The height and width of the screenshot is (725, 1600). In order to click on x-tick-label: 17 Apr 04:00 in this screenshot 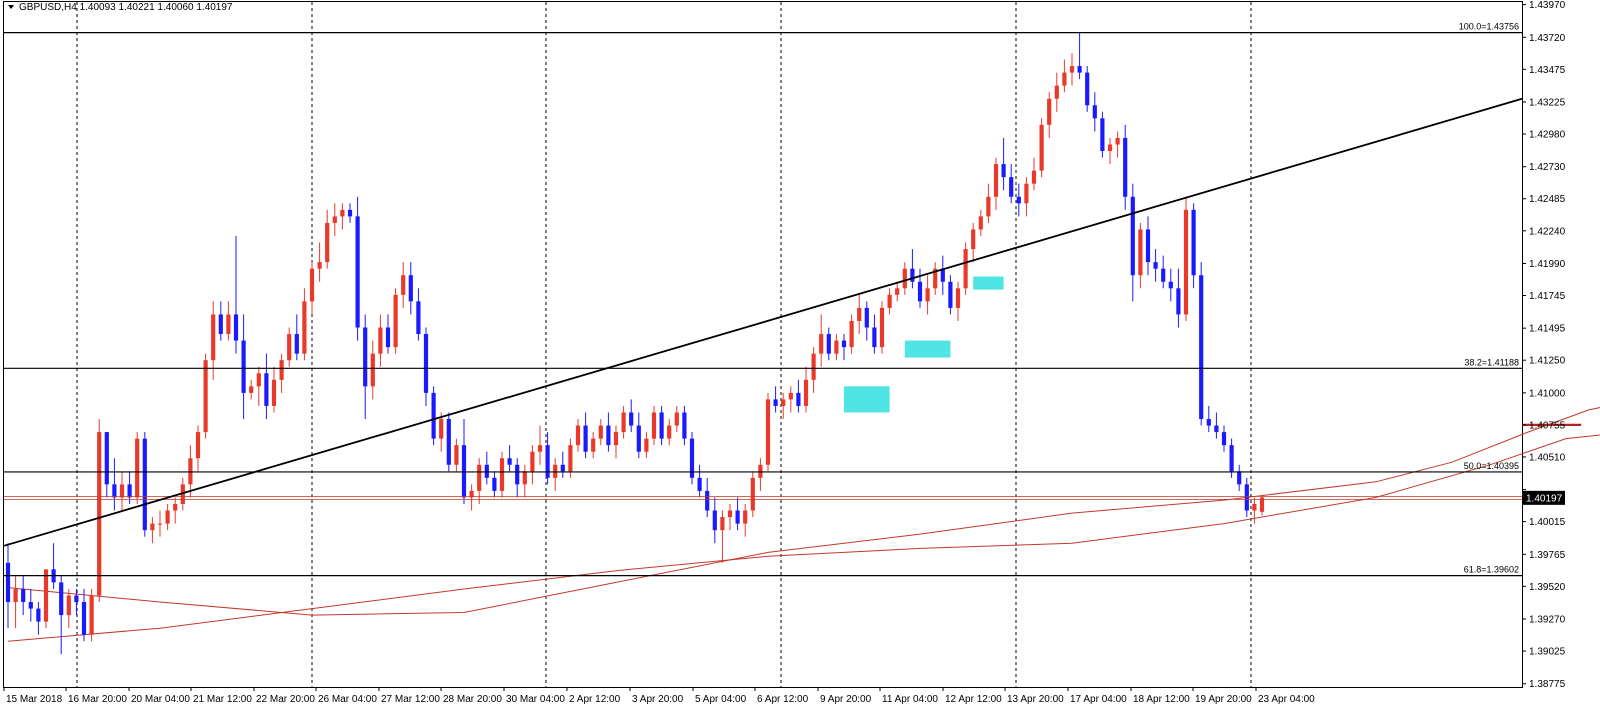, I will do `click(1098, 699)`.